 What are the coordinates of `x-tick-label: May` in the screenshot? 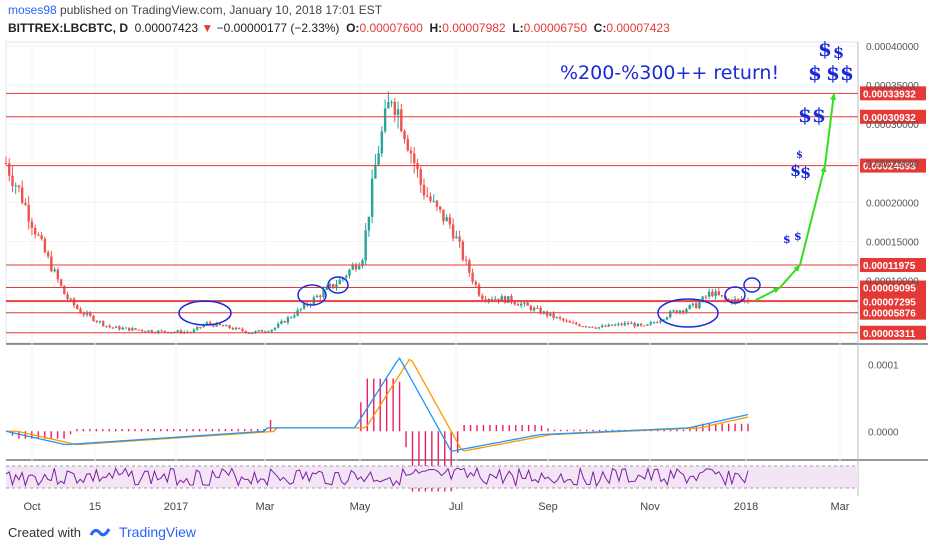 It's located at (360, 507).